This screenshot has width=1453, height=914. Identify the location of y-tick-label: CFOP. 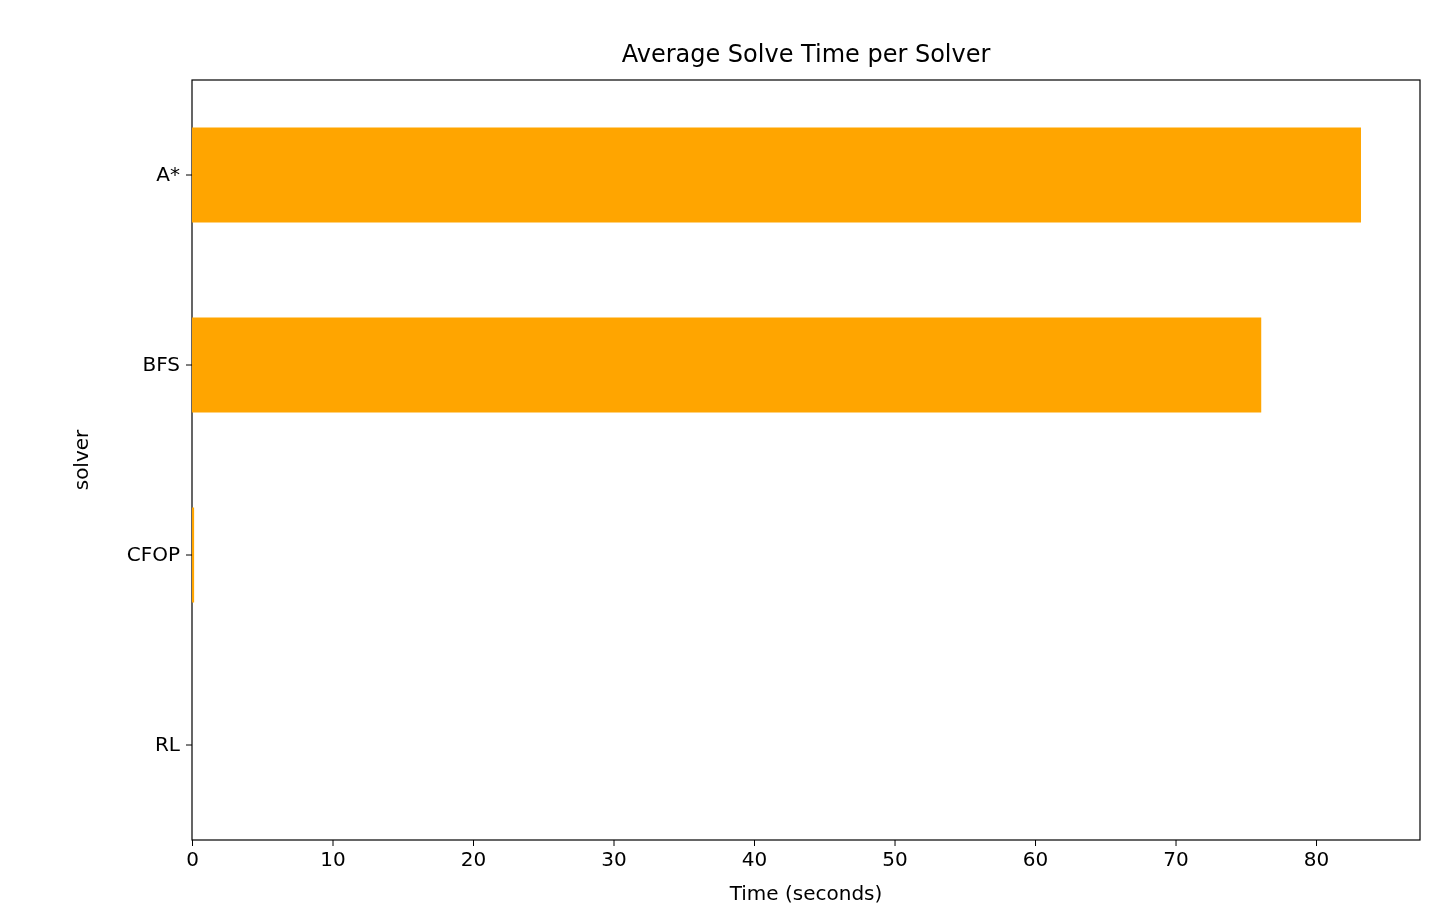
(153, 554).